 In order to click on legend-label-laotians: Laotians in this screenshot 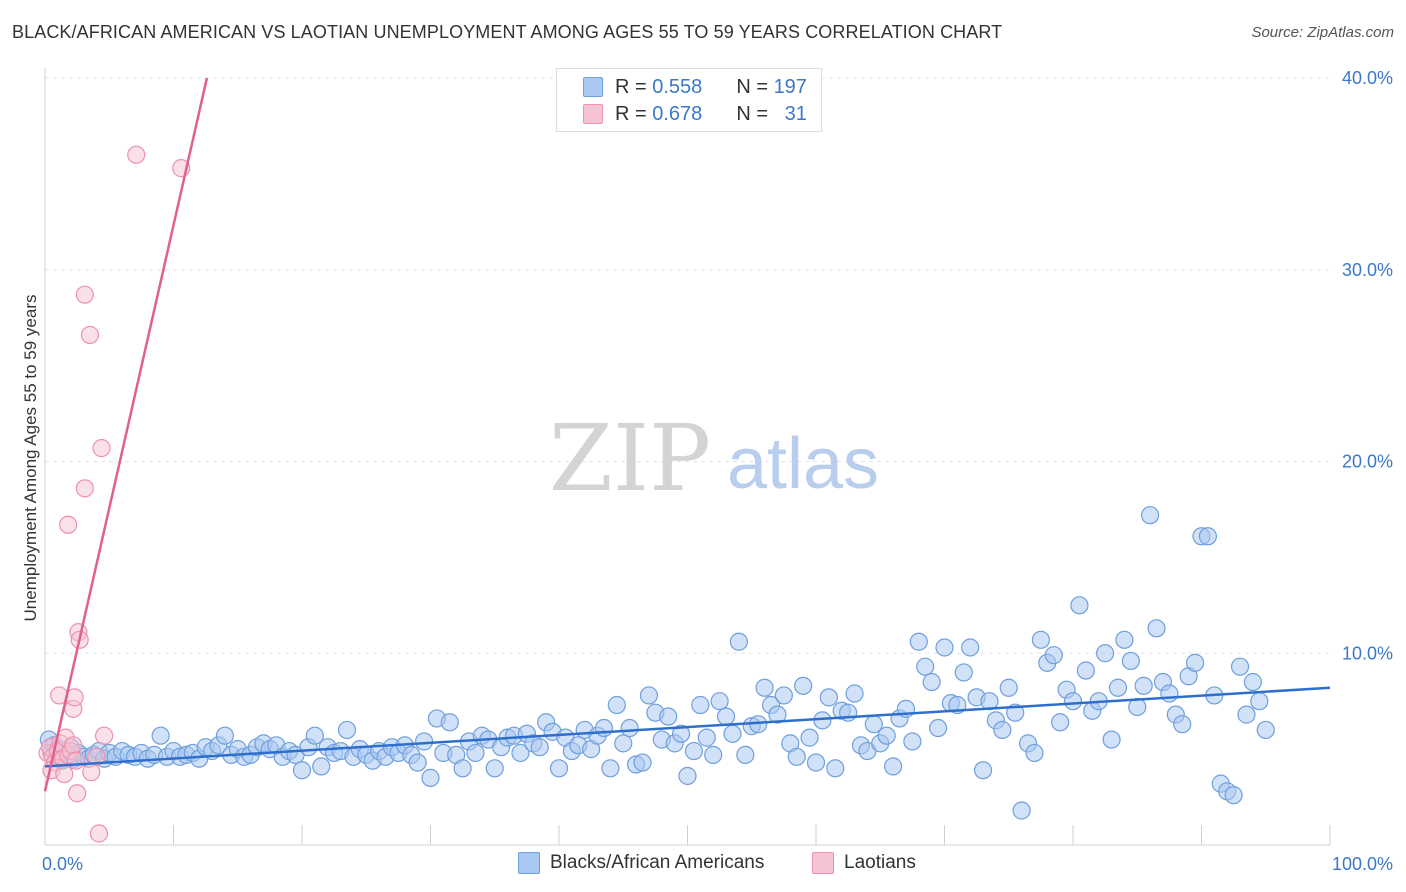, I will do `click(880, 862)`.